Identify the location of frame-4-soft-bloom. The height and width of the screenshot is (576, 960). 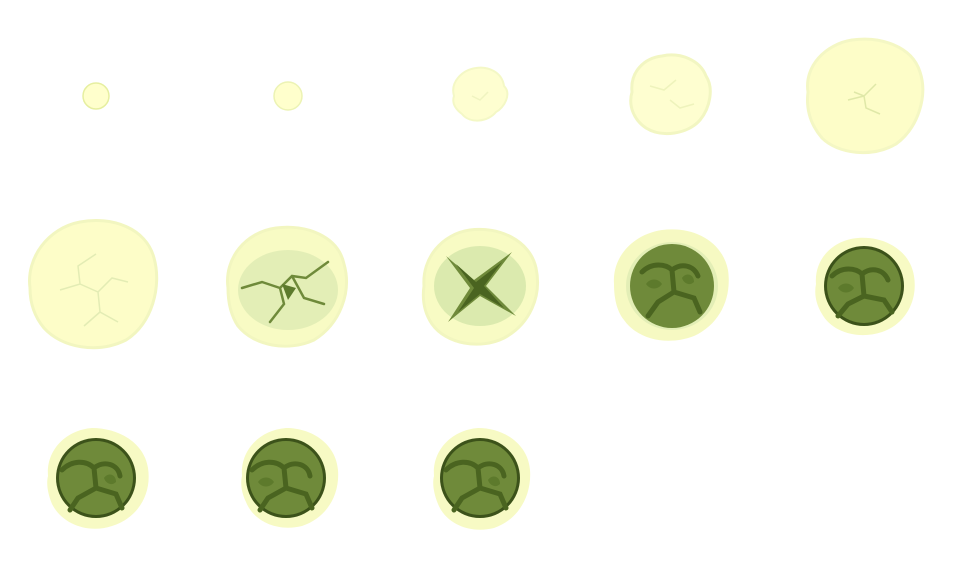
(672, 96).